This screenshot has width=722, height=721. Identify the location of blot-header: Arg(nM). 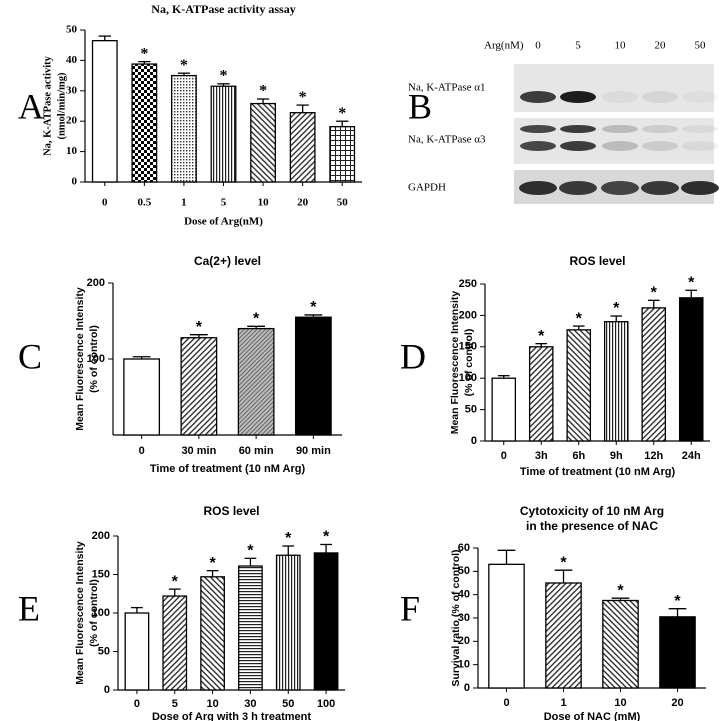
(504, 46).